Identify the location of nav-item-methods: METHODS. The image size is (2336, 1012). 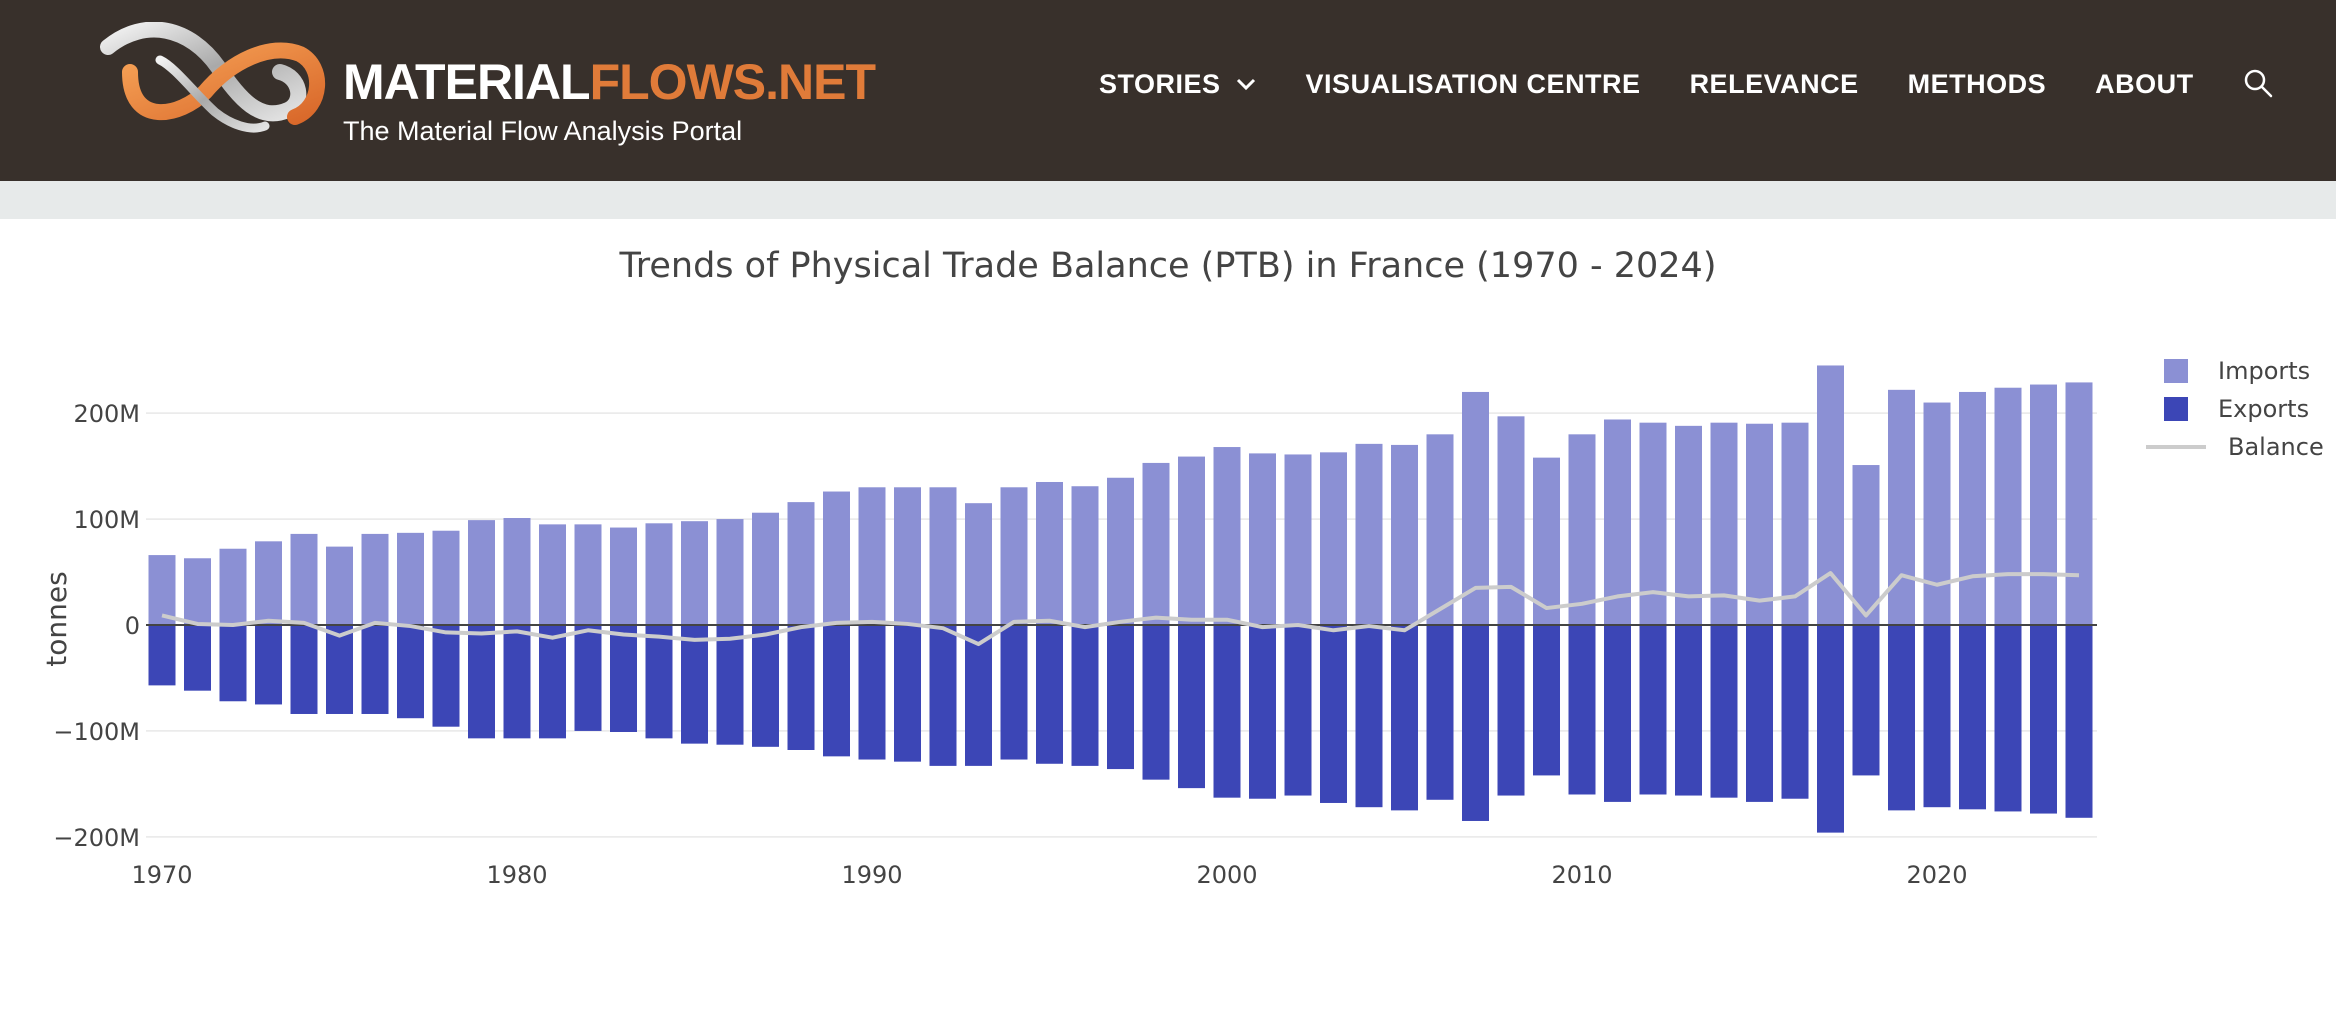
(1977, 84).